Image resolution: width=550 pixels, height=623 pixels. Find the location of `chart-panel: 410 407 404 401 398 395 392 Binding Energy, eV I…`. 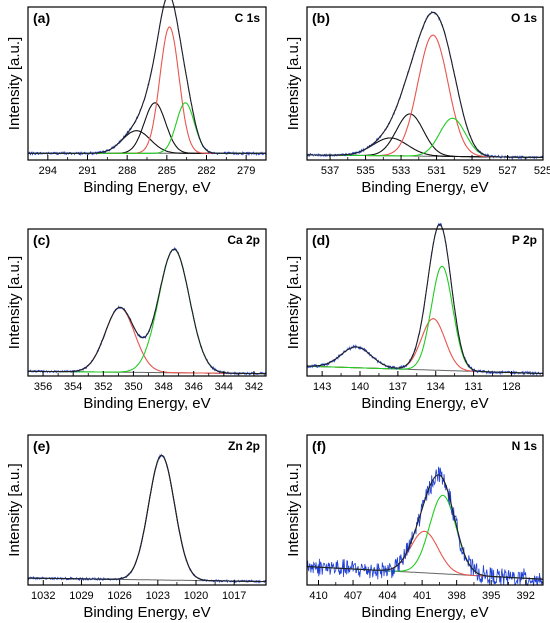

chart-panel: 410 407 404 401 398 395 392 Binding Energy, eV I… is located at coordinates (414, 527).